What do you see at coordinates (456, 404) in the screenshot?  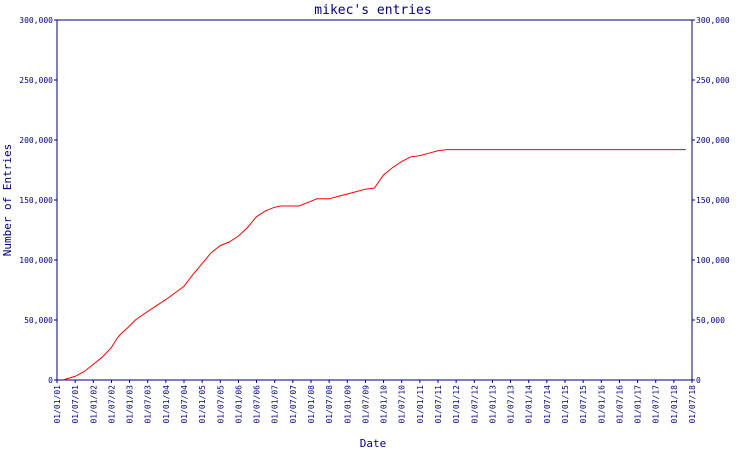 I see `x-tick-label: 01/01/12` at bounding box center [456, 404].